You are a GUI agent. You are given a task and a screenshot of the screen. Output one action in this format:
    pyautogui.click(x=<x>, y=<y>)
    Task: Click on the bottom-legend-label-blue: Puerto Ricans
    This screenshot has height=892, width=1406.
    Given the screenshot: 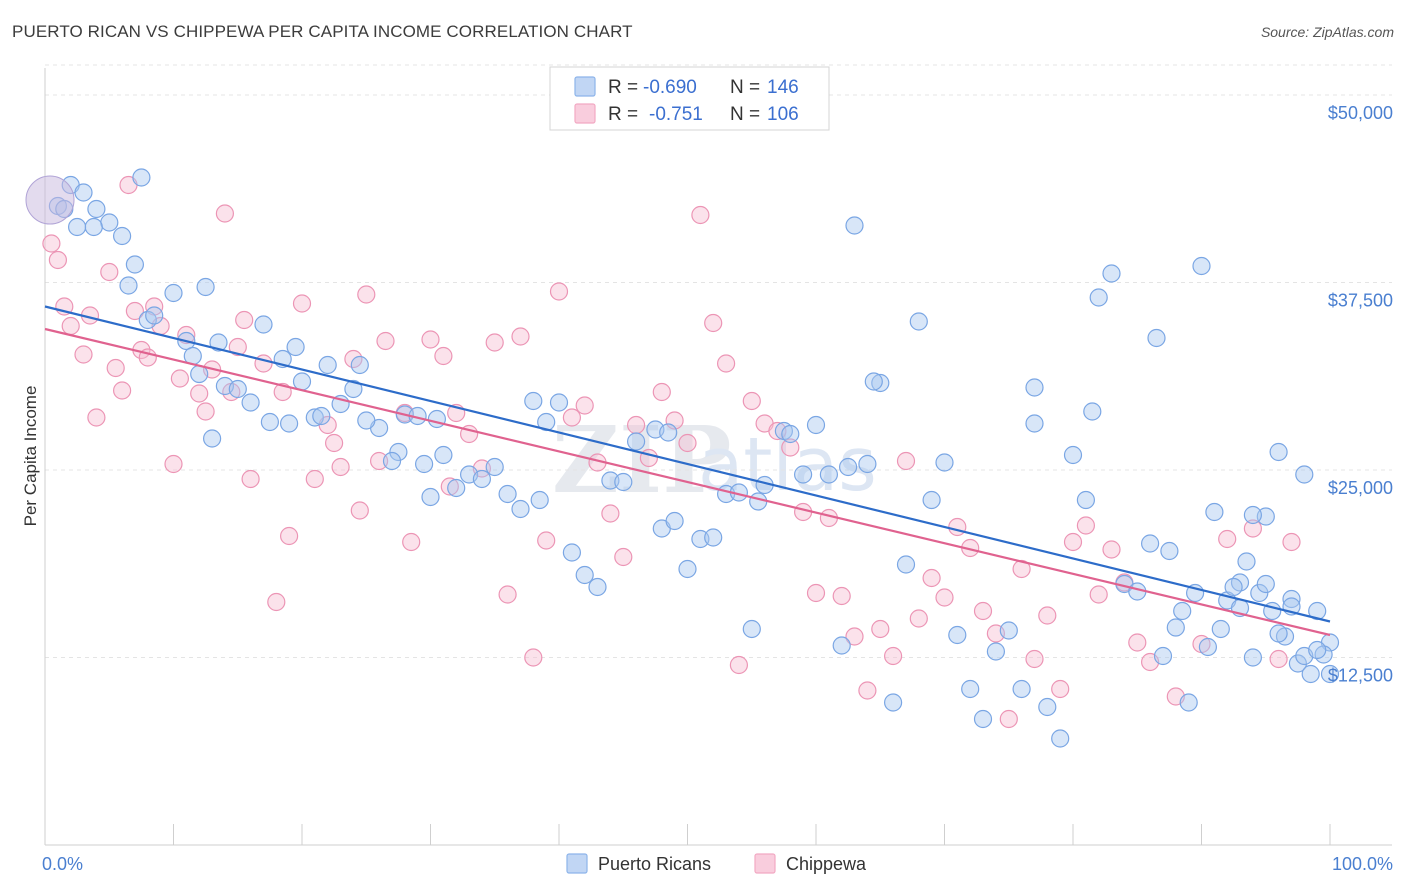 What is the action you would take?
    pyautogui.click(x=654, y=864)
    